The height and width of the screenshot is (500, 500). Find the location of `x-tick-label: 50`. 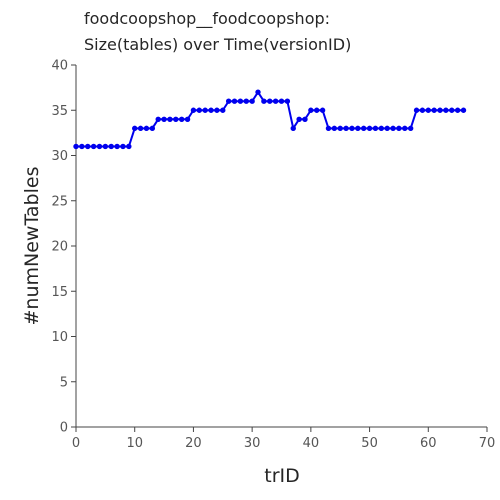

x-tick-label: 50 is located at coordinates (369, 443).